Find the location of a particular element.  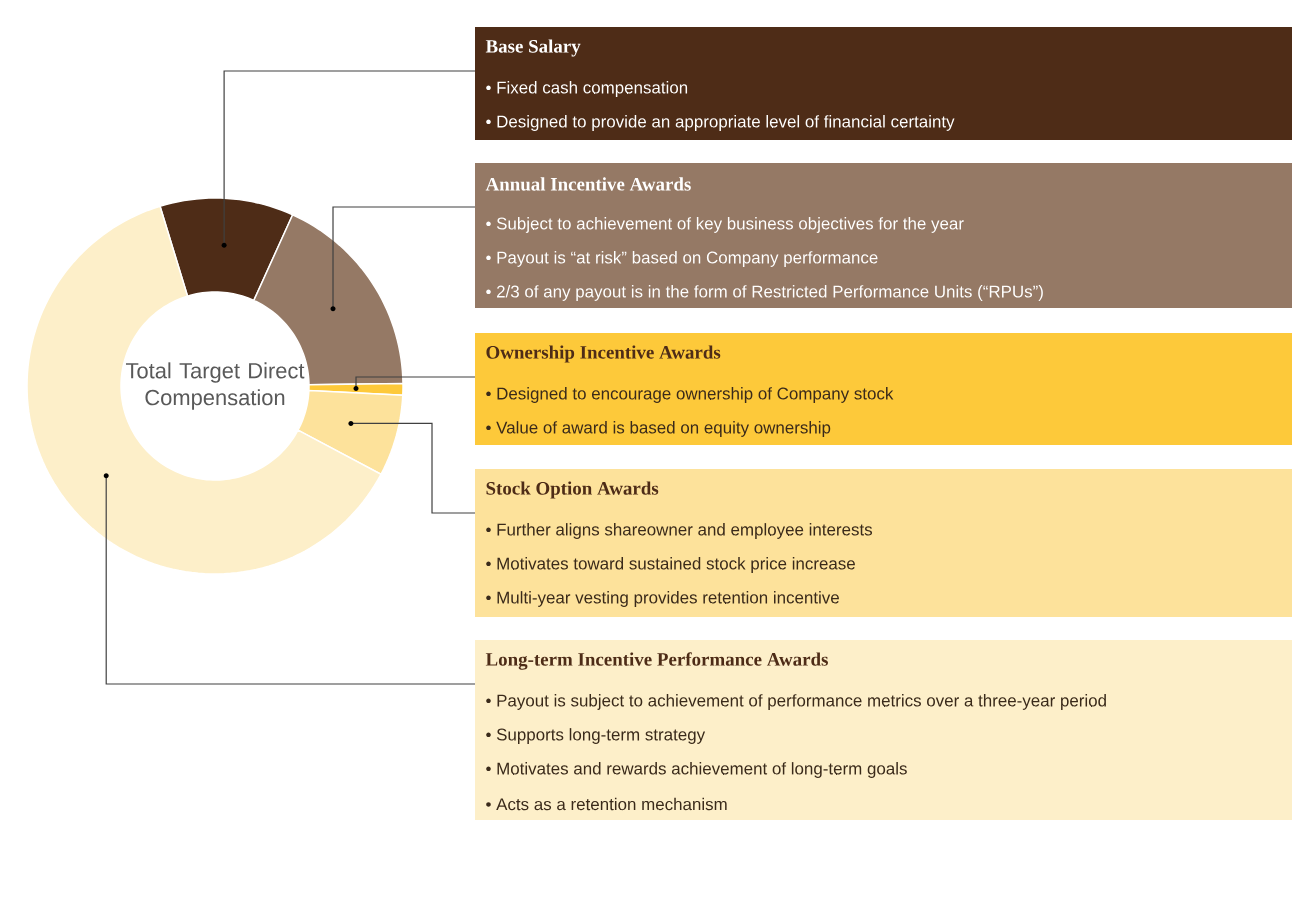

text: • Designed to encourage ownership of Company stock is located at coordinates (690, 395).